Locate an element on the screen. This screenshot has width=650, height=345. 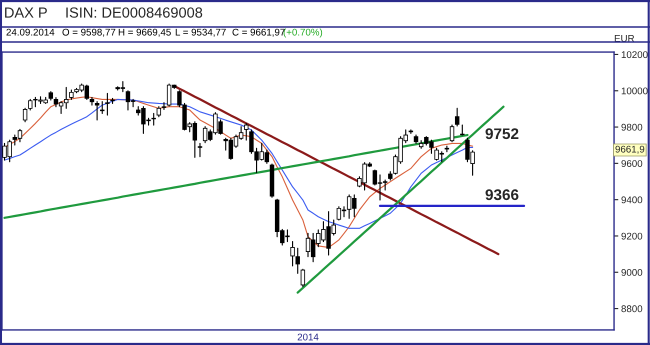
chart-title: DAX P is located at coordinates (26, 13).